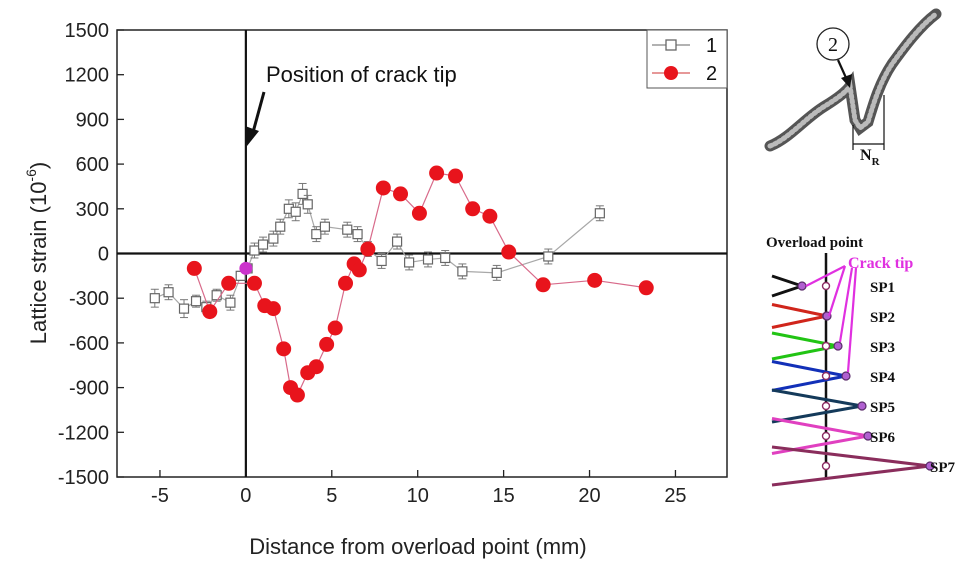  Describe the element at coordinates (418, 496) in the screenshot. I see `x-tick-label: 10` at that location.